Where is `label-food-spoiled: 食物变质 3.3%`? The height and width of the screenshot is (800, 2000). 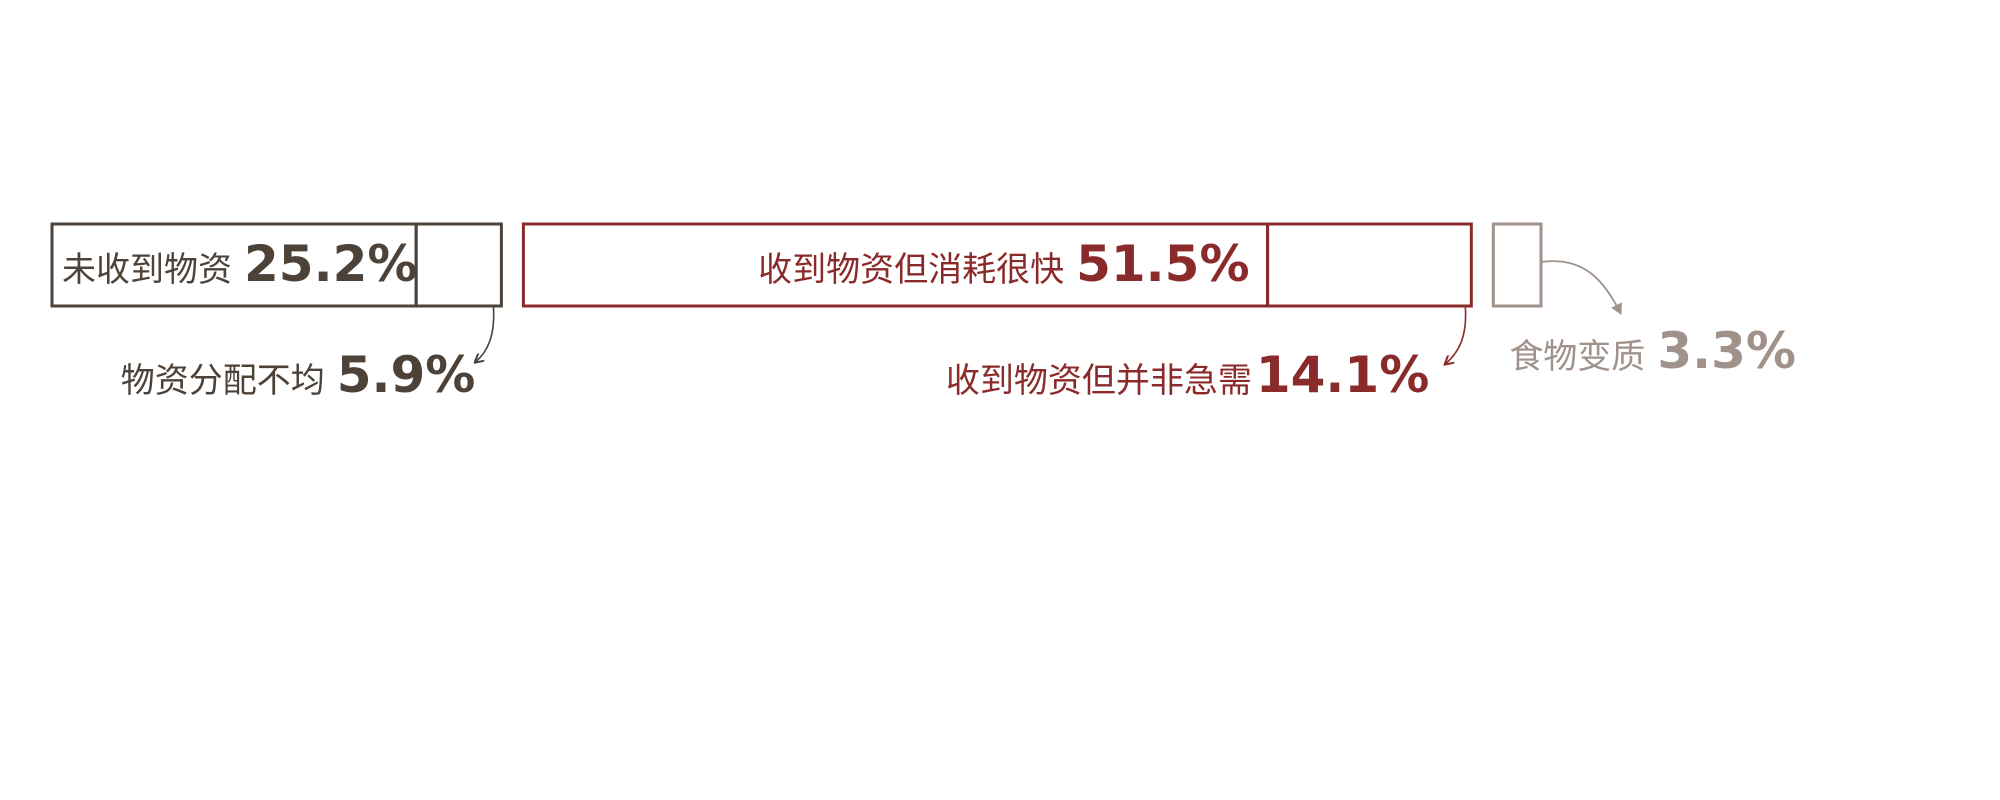 label-food-spoiled: 食物变质 3.3% is located at coordinates (1652, 351).